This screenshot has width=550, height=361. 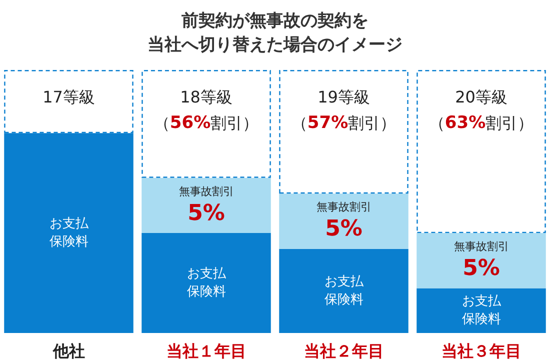 What do you see at coordinates (206, 351) in the screenshot?
I see `x-tick-label: 当社１年目` at bounding box center [206, 351].